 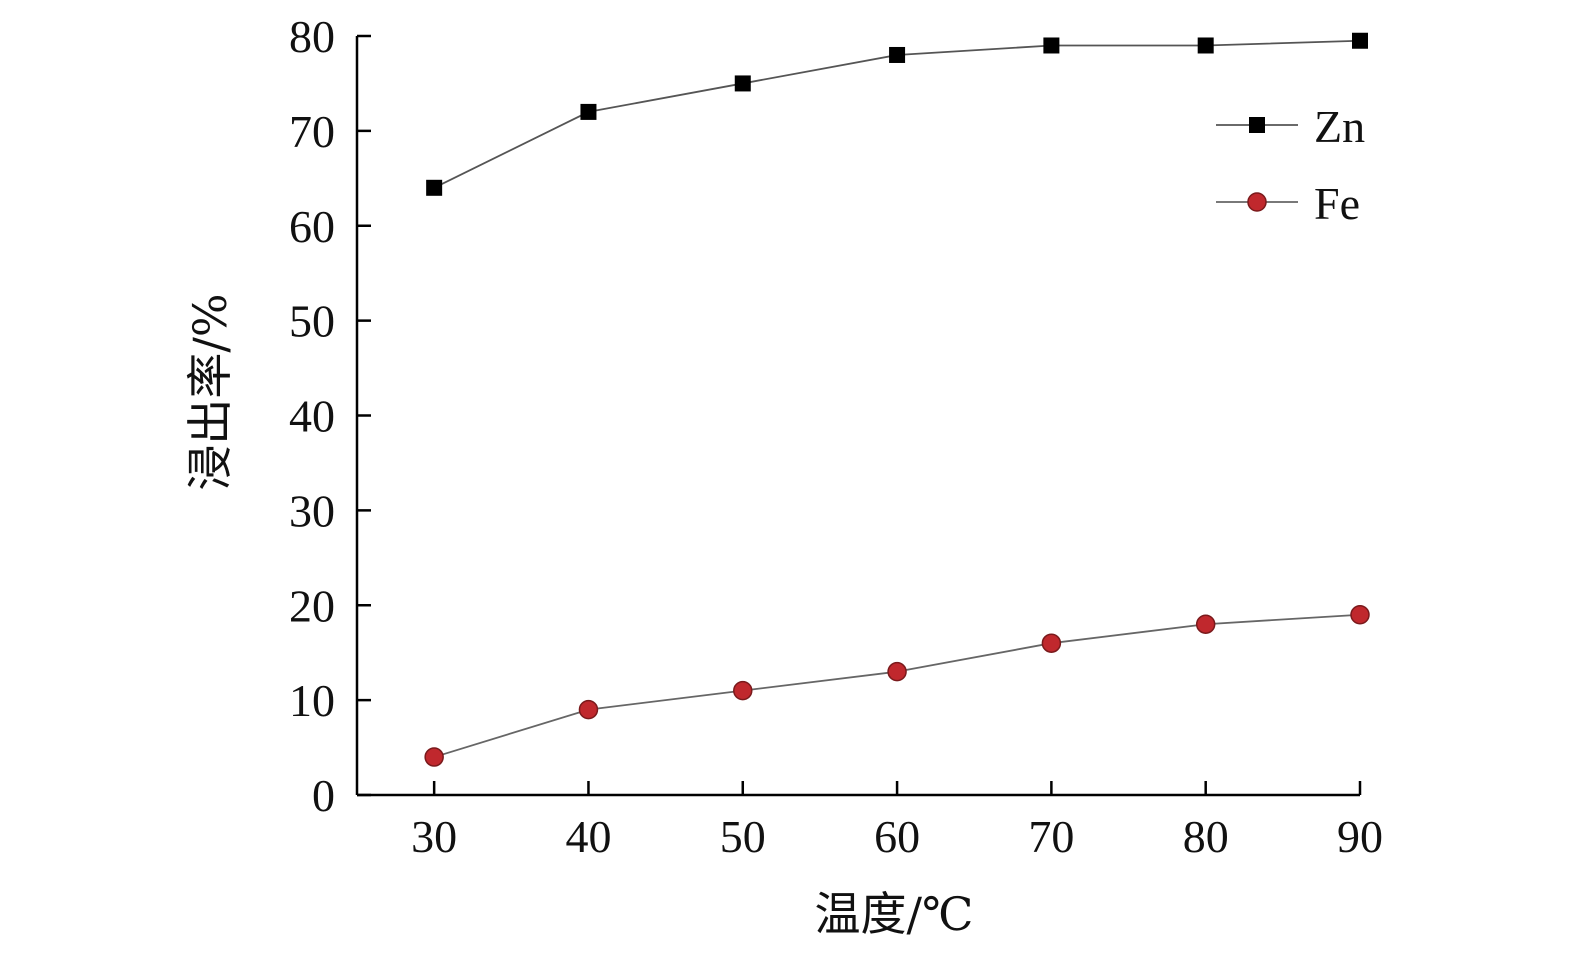 I want to click on y-tick-label: 30, so click(x=312, y=510).